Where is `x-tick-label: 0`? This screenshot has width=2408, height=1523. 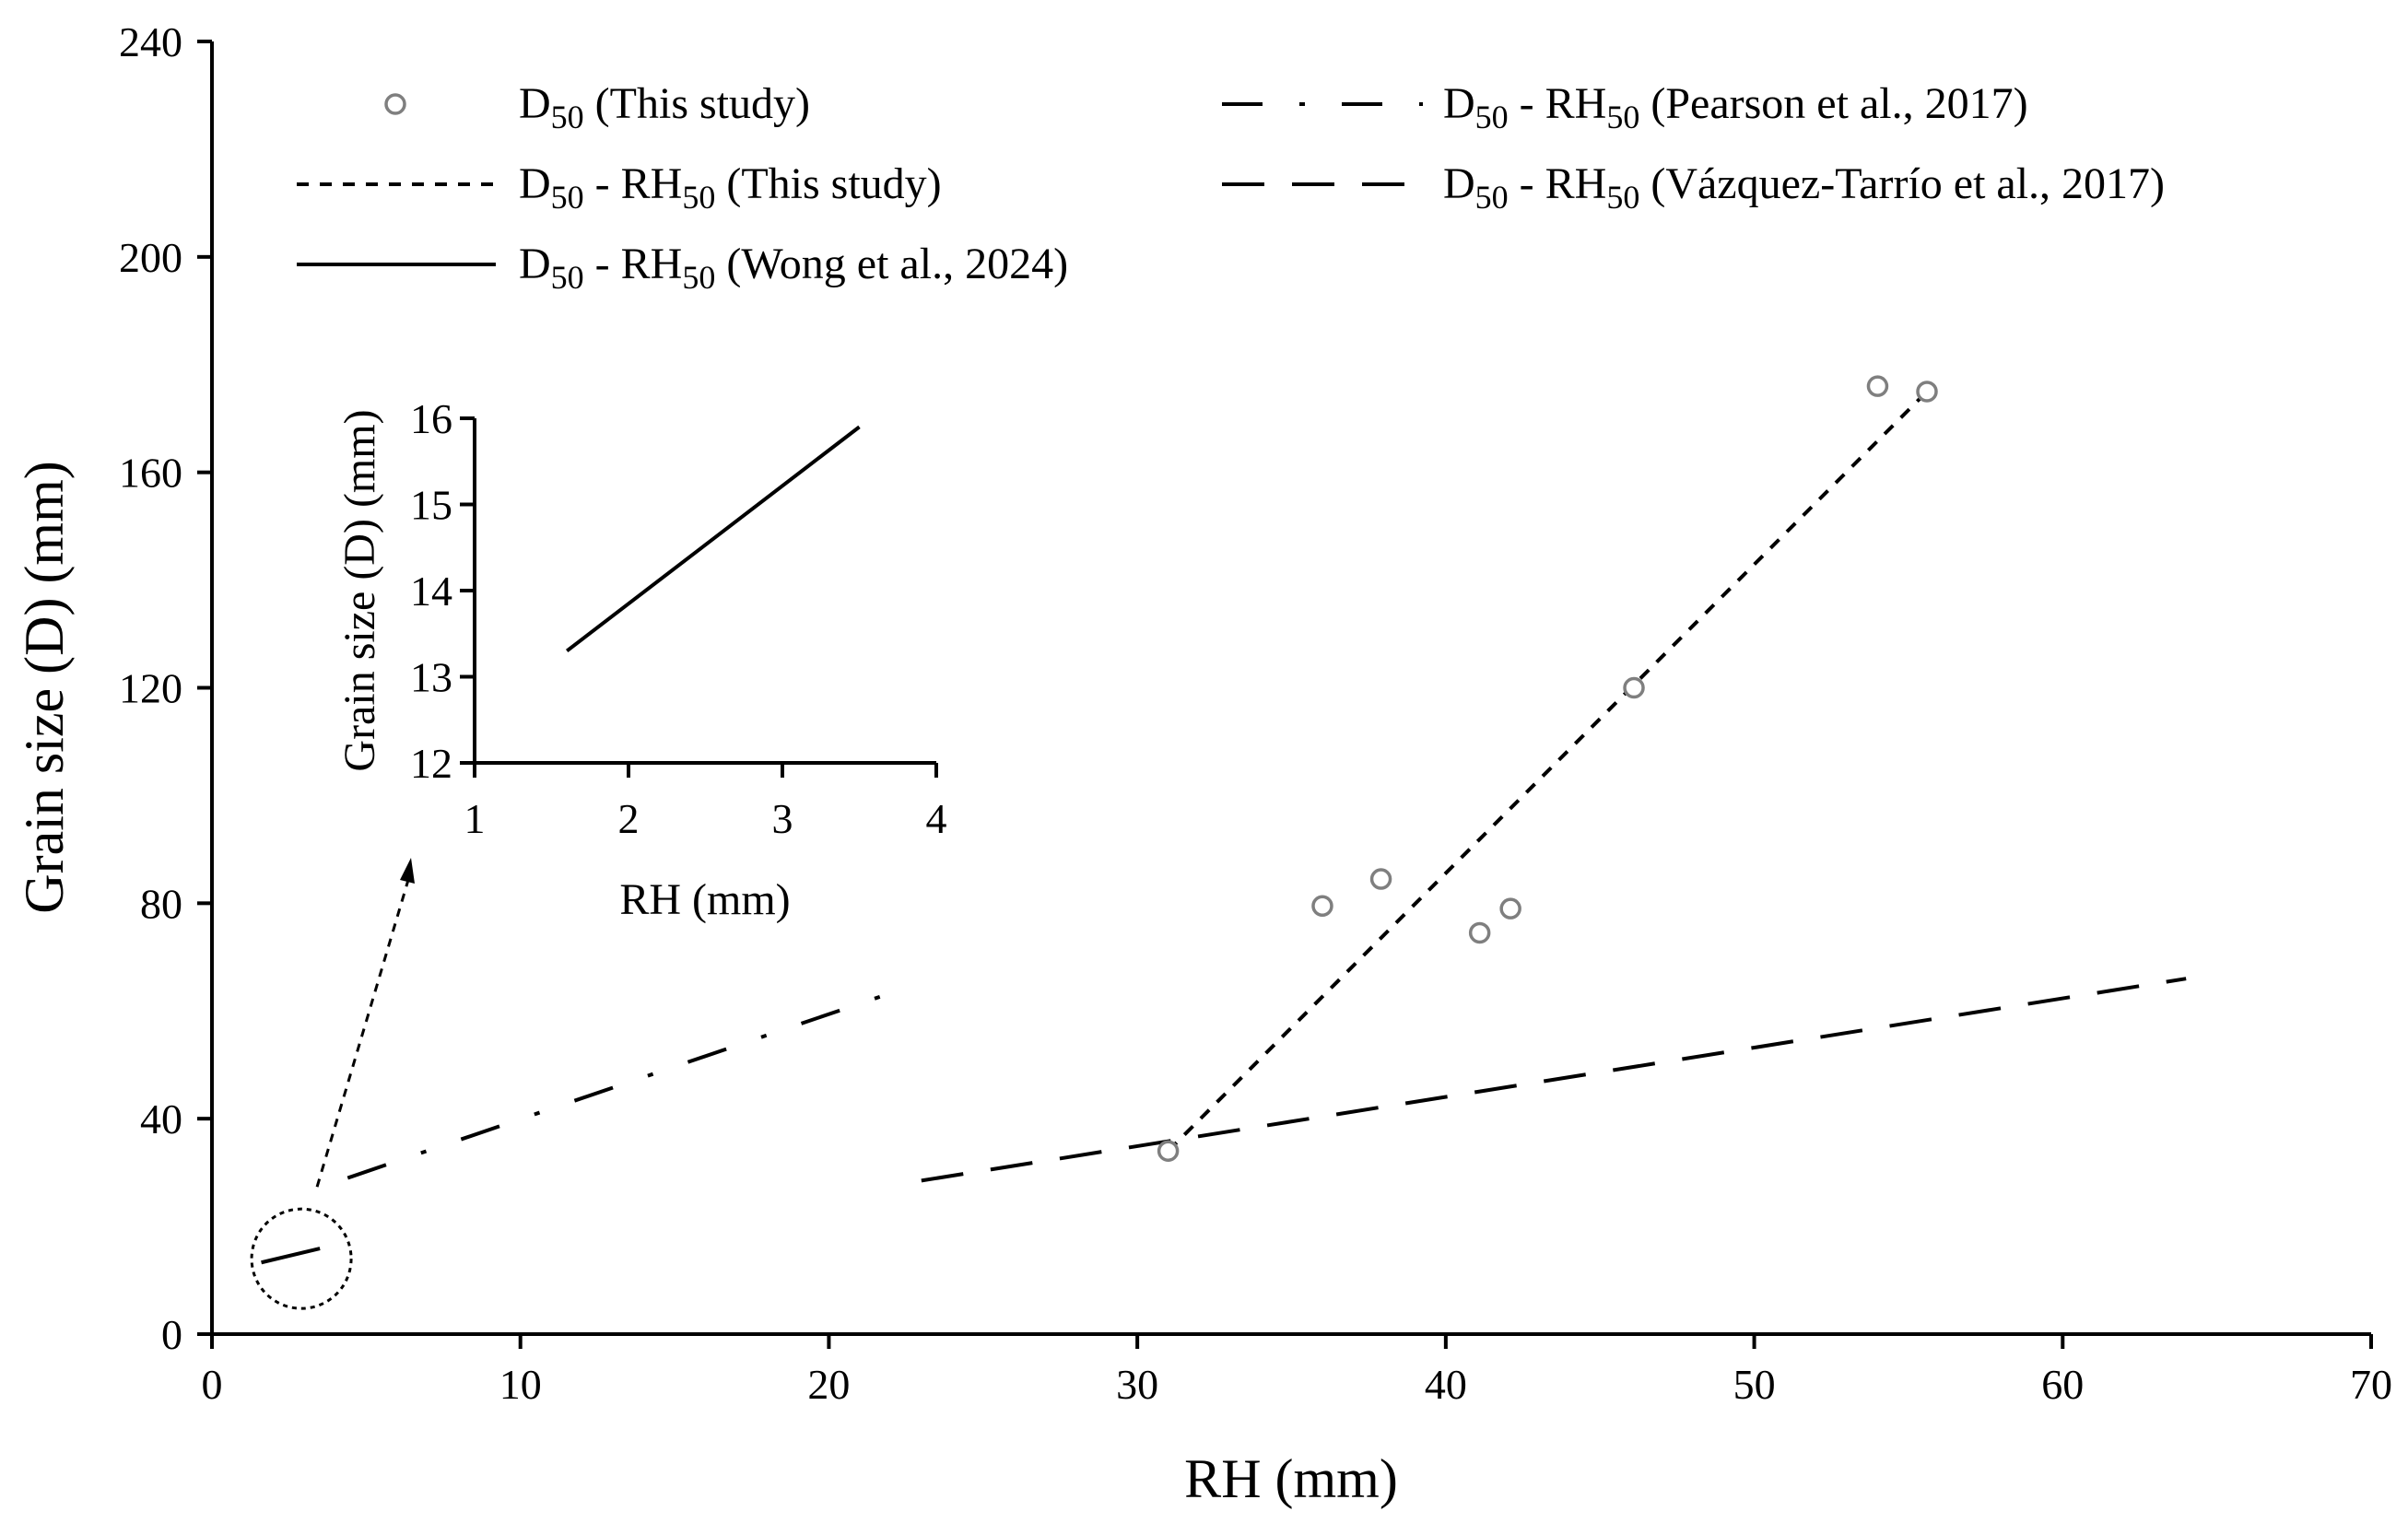
x-tick-label: 0 is located at coordinates (212, 1385).